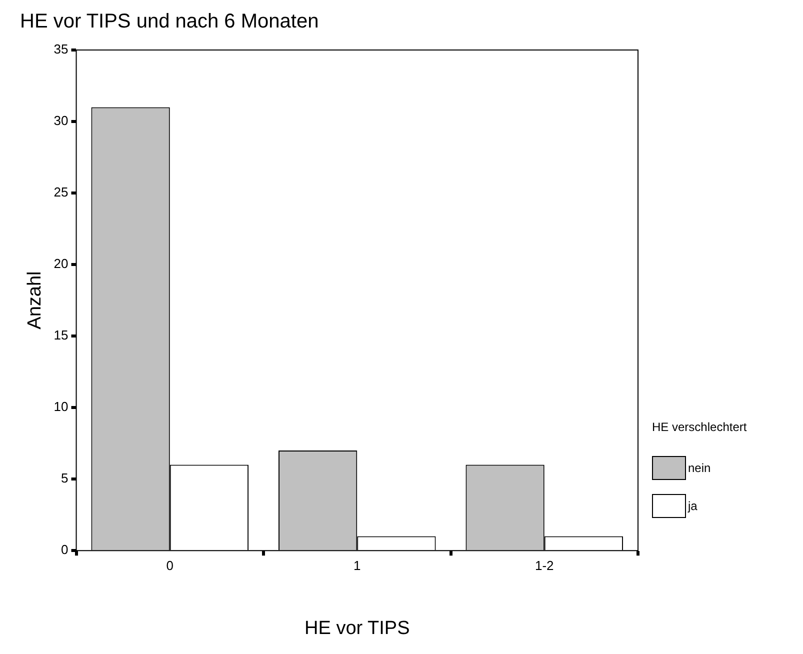 The image size is (803, 654). I want to click on y-tick-label: 0, so click(64, 550).